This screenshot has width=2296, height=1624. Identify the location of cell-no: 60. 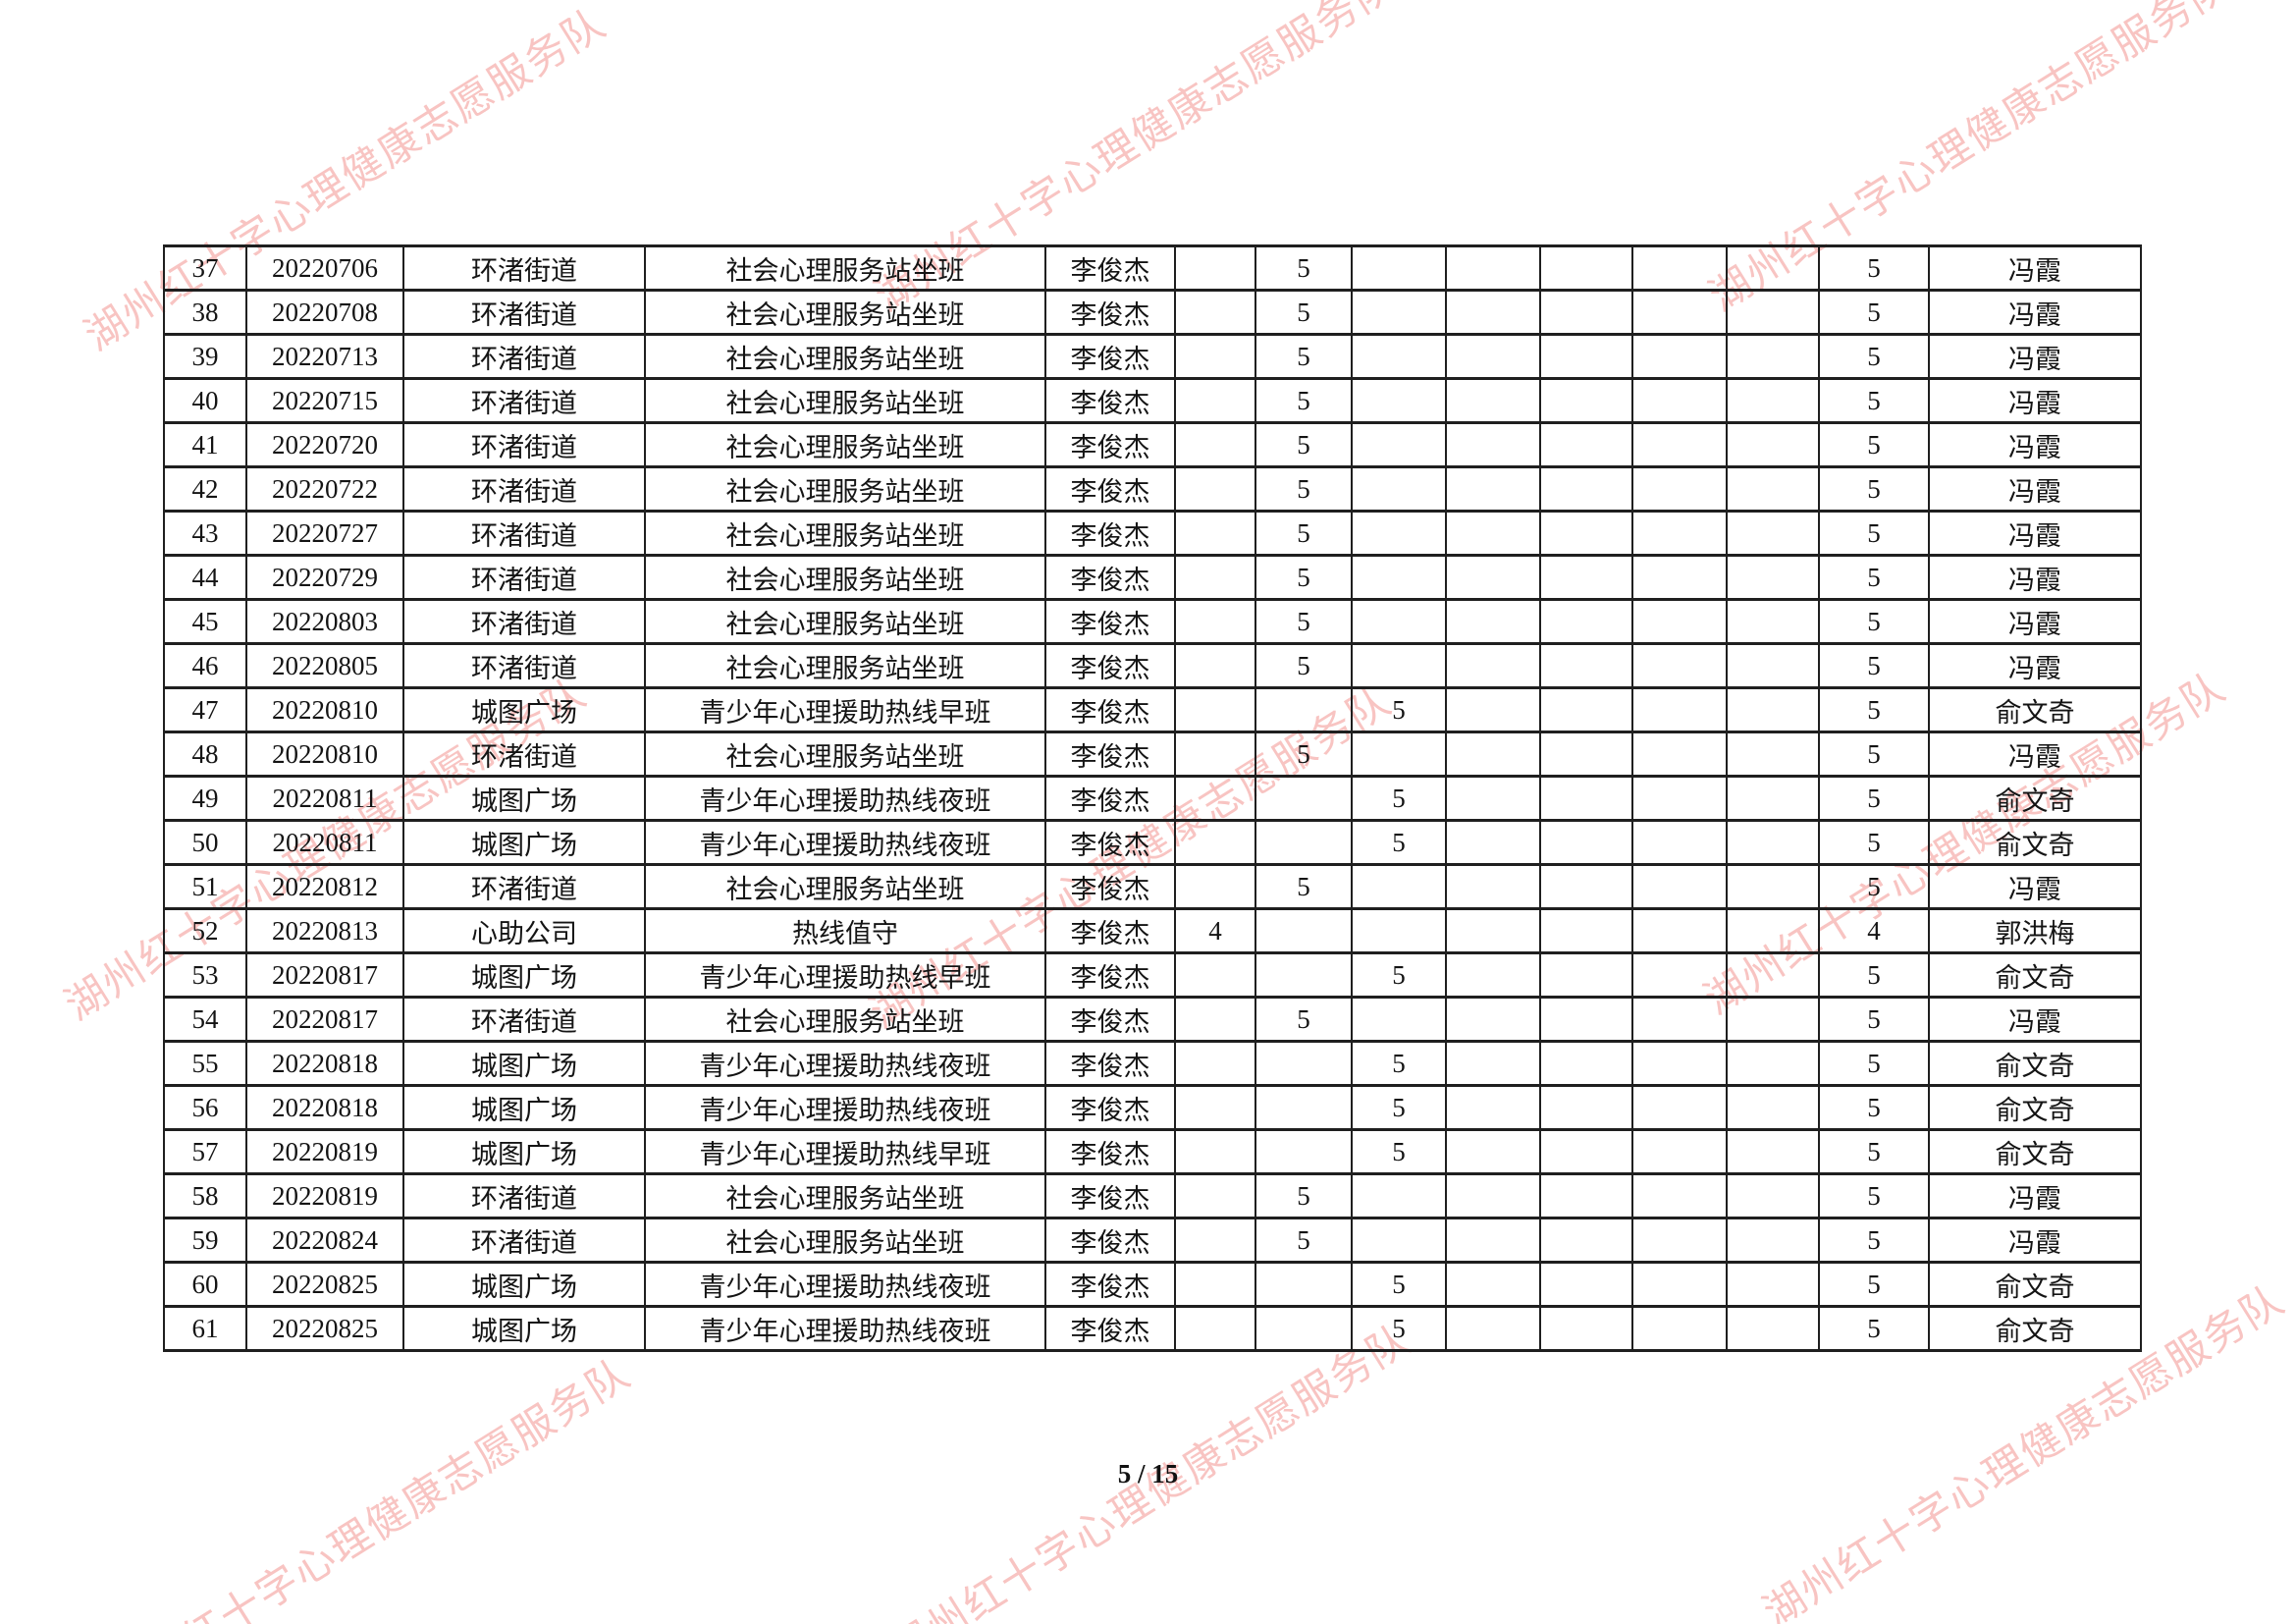
(205, 1284).